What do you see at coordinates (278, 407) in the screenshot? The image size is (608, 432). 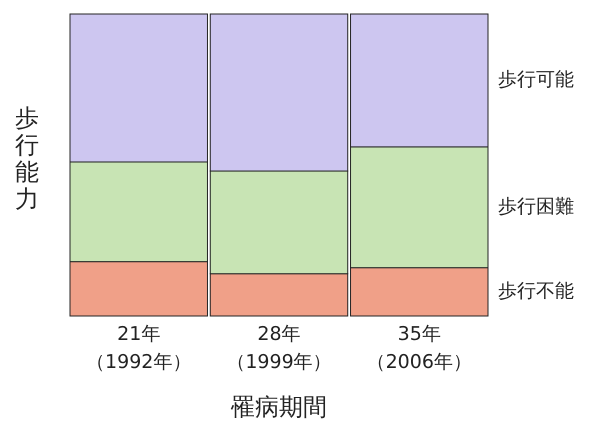 I see `x-axis-title: 罹病期間` at bounding box center [278, 407].